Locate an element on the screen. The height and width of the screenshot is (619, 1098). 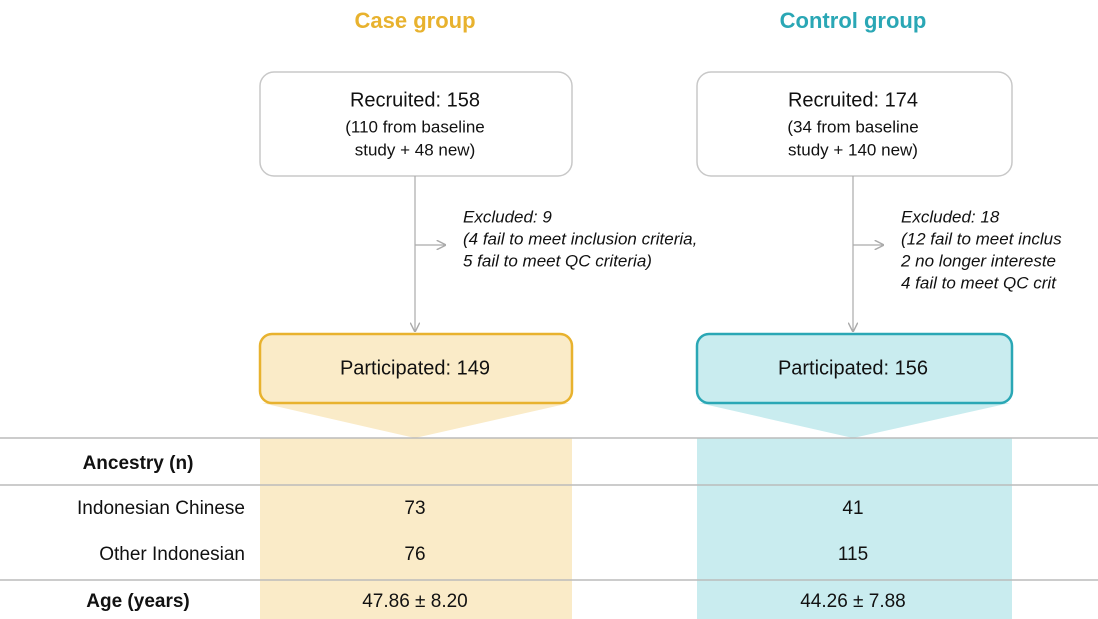
table-header: Ancestry (n) is located at coordinates (138, 463).